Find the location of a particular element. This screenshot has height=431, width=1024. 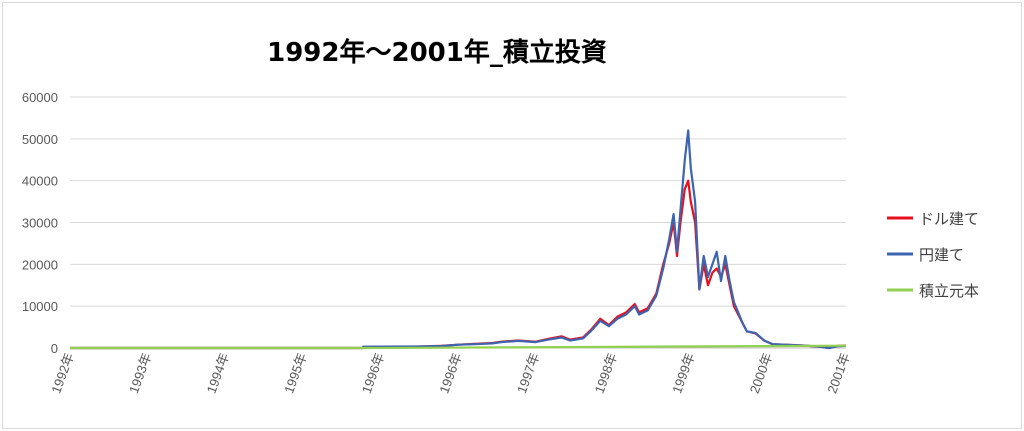

x-tick-label-0: 1992年 is located at coordinates (62, 373).